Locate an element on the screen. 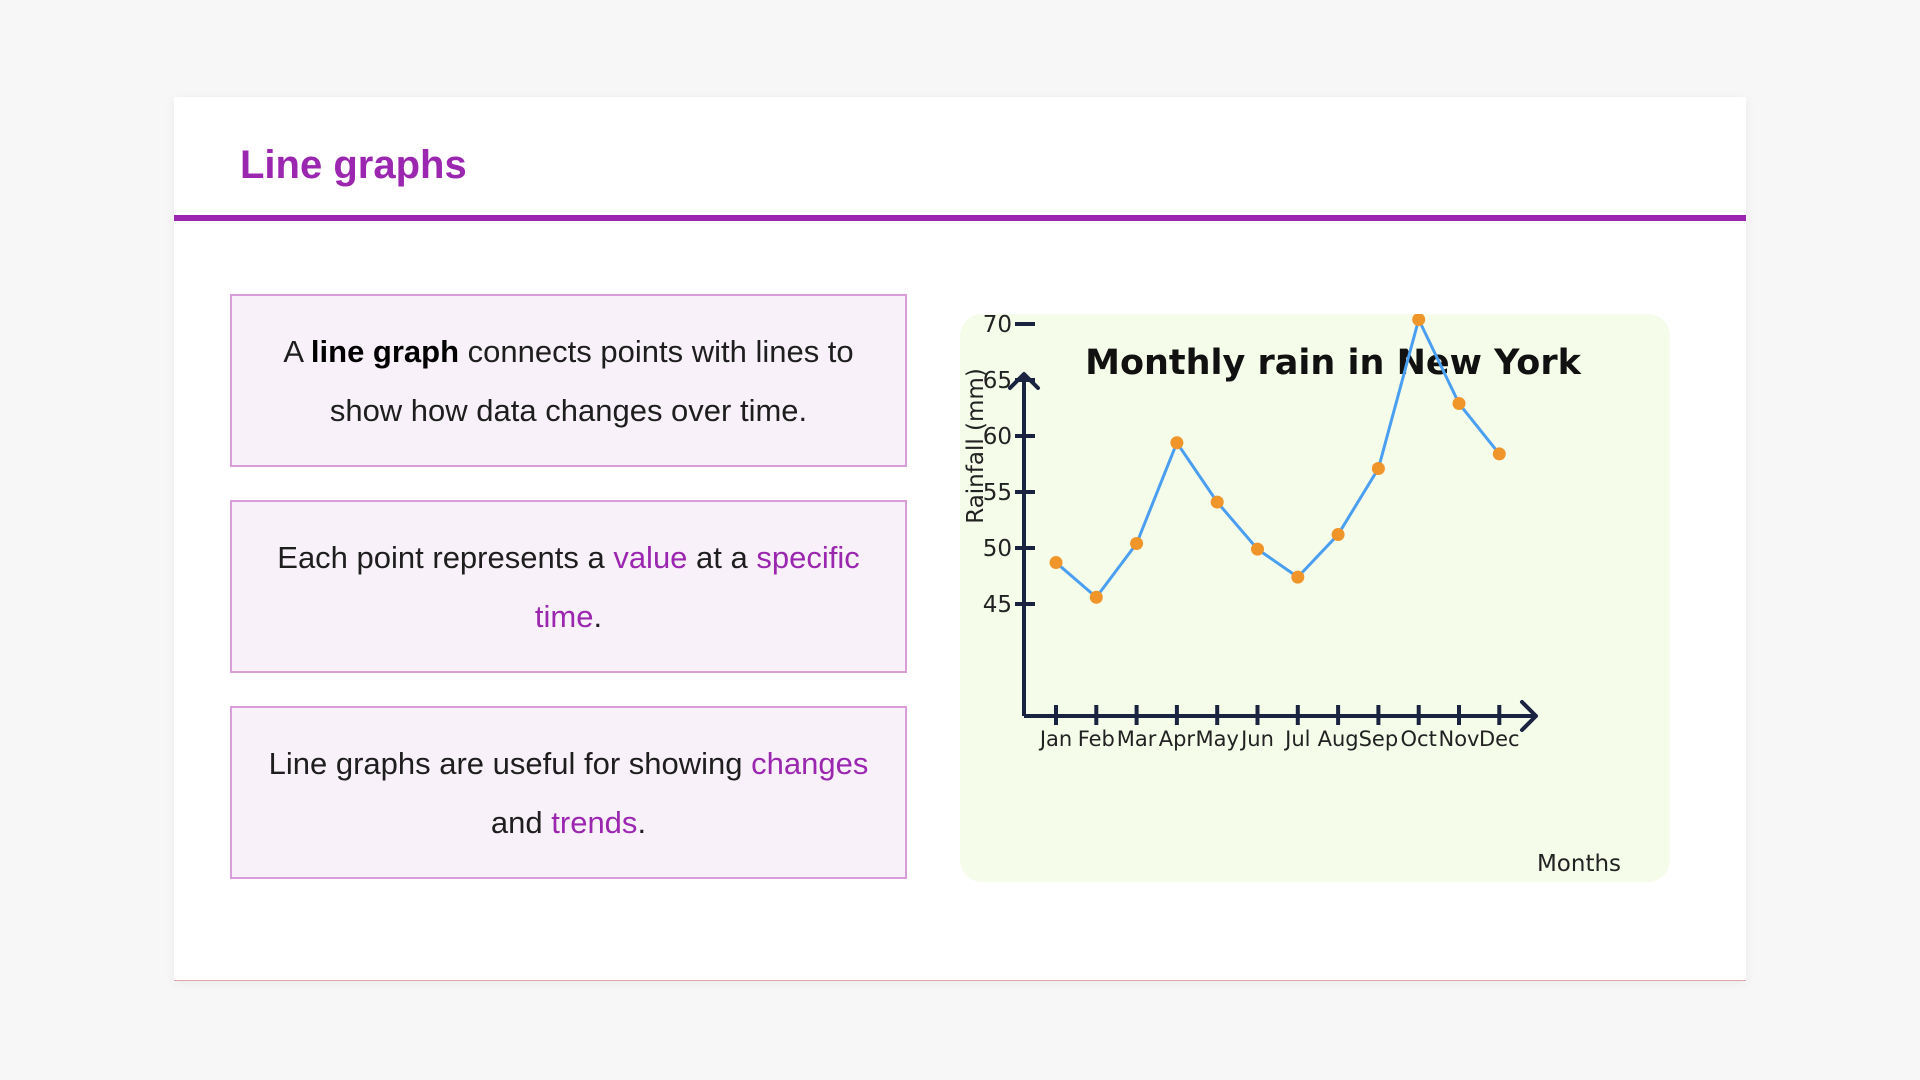 Image resolution: width=1920 pixels, height=1080 pixels. point-text-part-3: . is located at coordinates (598, 616).